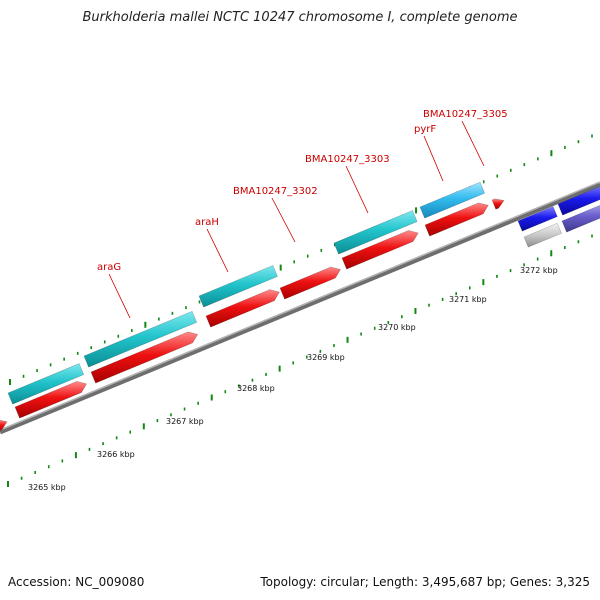 Image resolution: width=600 pixels, height=600 pixels. What do you see at coordinates (185, 421) in the screenshot?
I see `kbp-label: 3267 kbp` at bounding box center [185, 421].